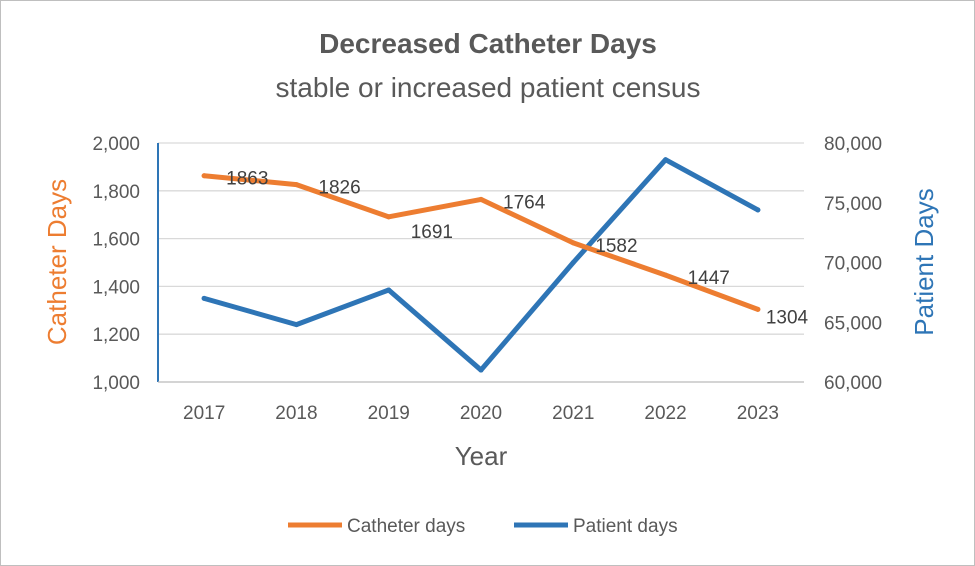 This screenshot has height=566, width=975. I want to click on right-tick-label: 70,000, so click(853, 264).